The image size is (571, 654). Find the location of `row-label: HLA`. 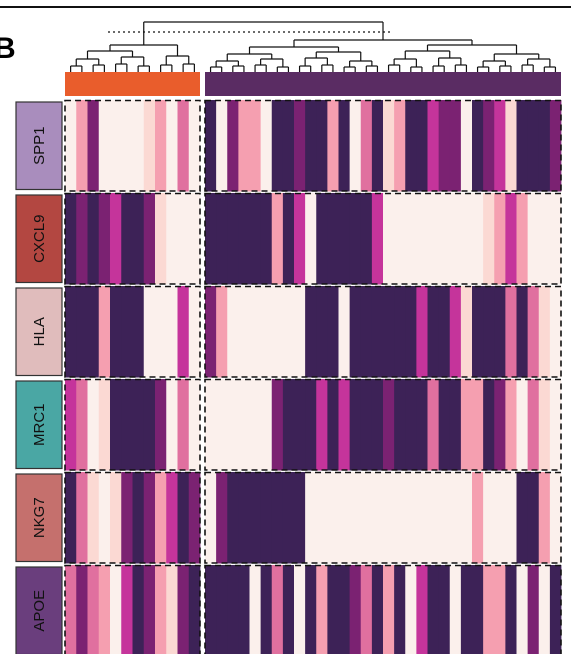

row-label: HLA is located at coordinates (39, 331).